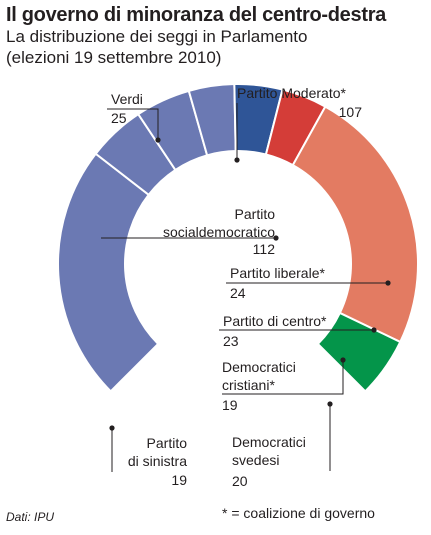 The height and width of the screenshot is (535, 431). Describe the element at coordinates (355, 224) in the screenshot. I see `slice-partito-socialdemocratico` at that location.